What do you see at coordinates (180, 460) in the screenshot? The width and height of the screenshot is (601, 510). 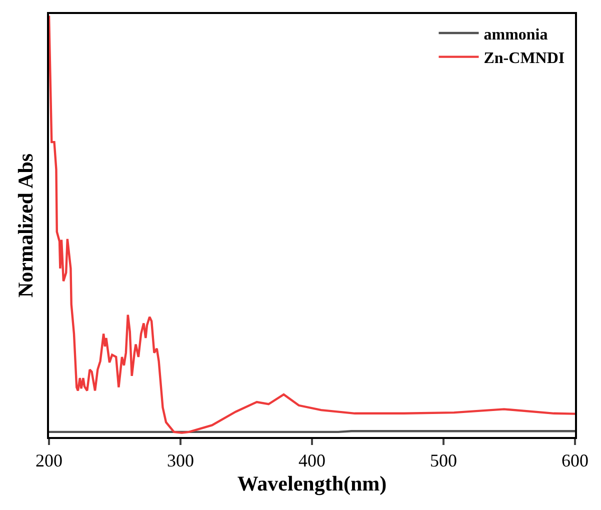 I see `x-tick-label: 300` at bounding box center [180, 460].